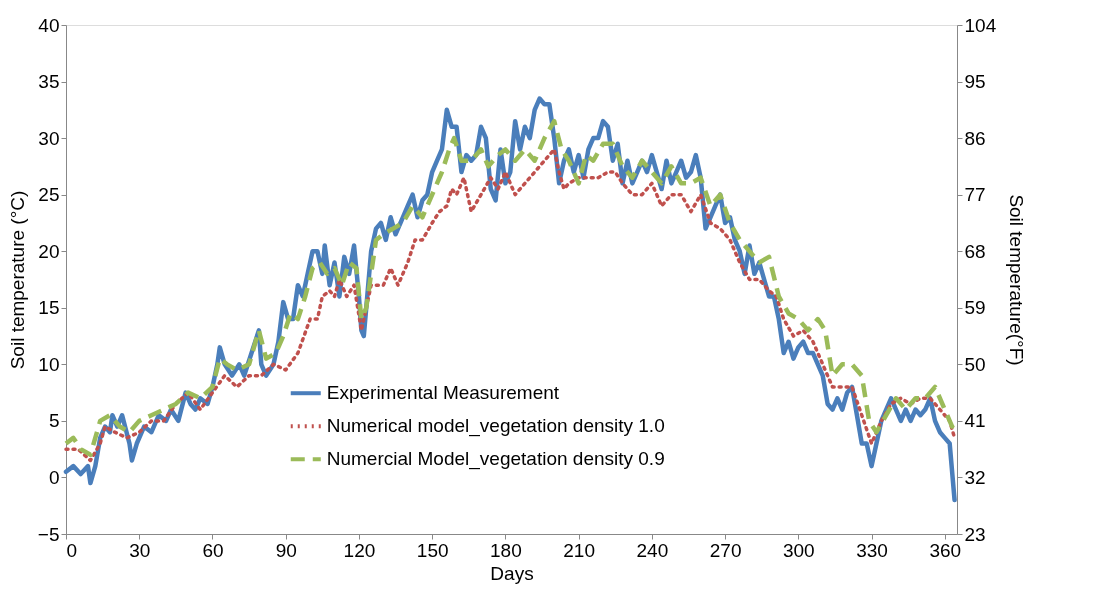  Describe the element at coordinates (975, 138) in the screenshot. I see `y2-tick-label: 86` at that location.